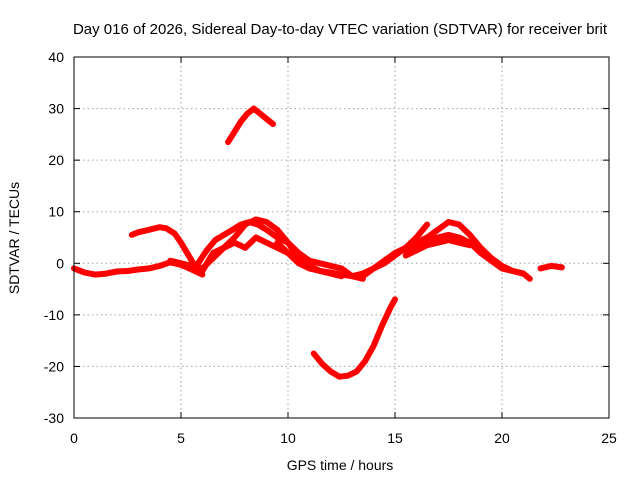 The width and height of the screenshot is (640, 480). What do you see at coordinates (340, 465) in the screenshot?
I see `x-axis-label: GPS time / hours` at bounding box center [340, 465].